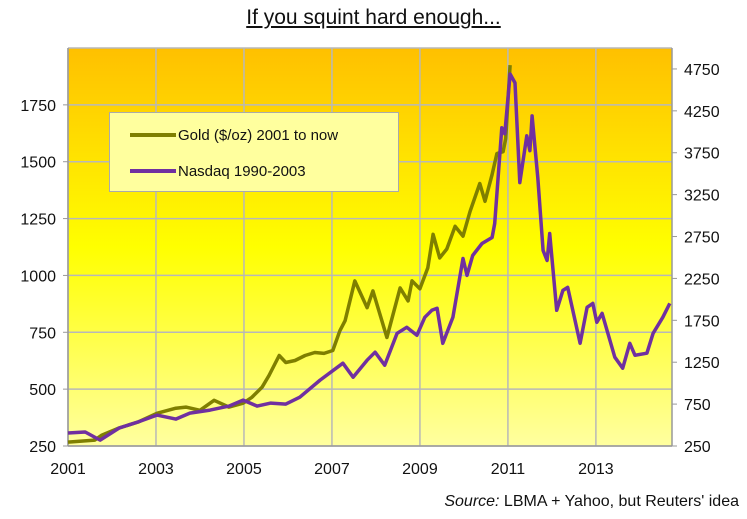 This screenshot has height=519, width=747. I want to click on y2-tick-label: 2750, so click(702, 238).